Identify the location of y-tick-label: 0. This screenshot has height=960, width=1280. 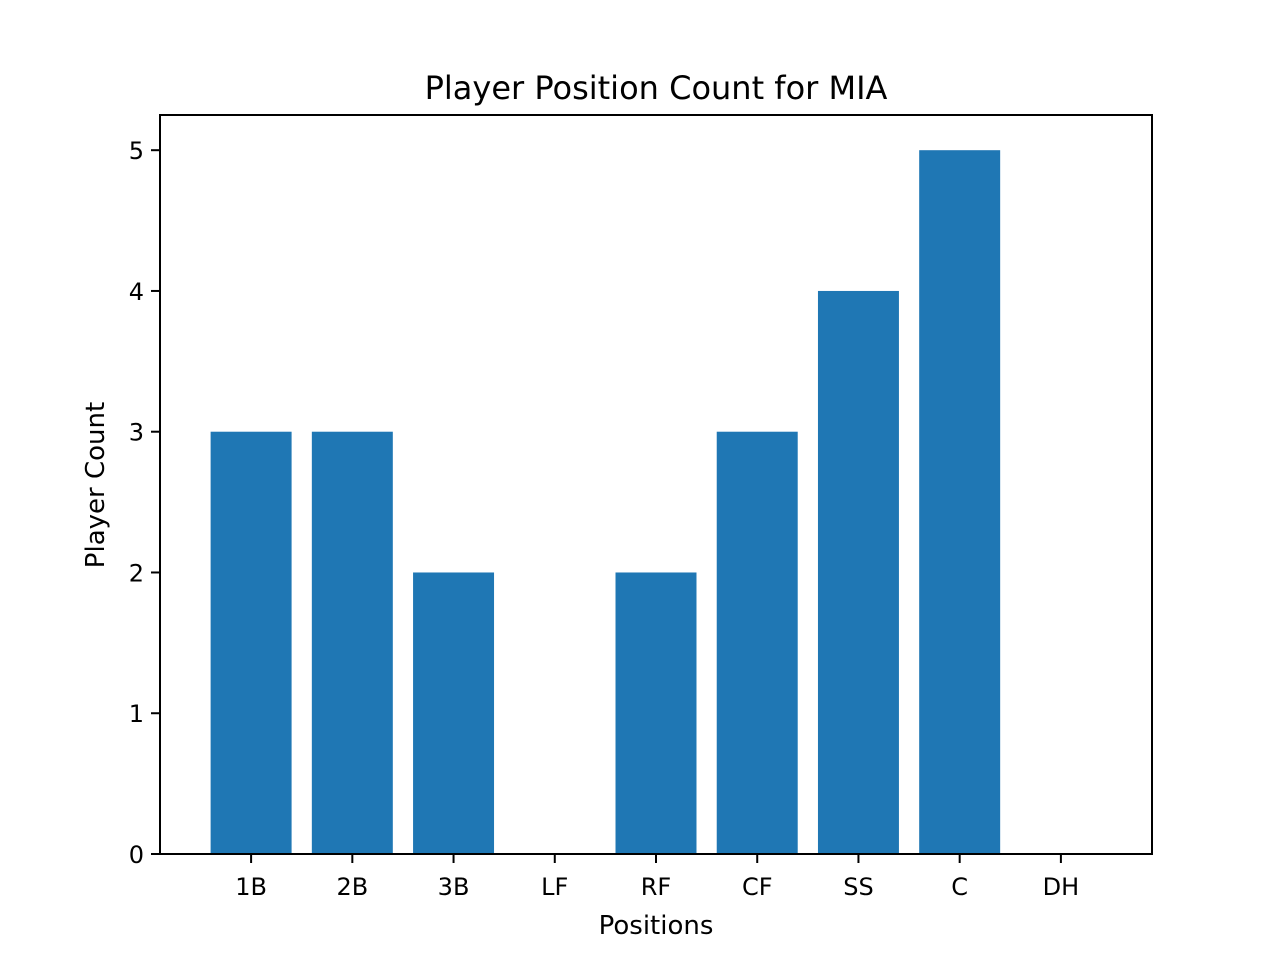
(136, 855).